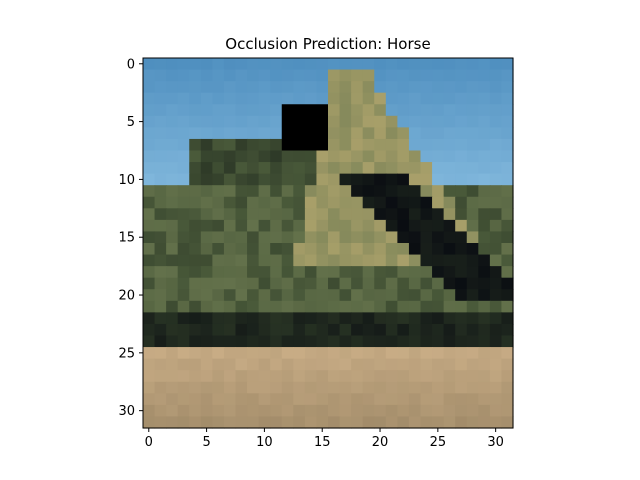  What do you see at coordinates (324, 439) in the screenshot?
I see `x-axis-ticks: 0 5 10 15 20 25 30` at bounding box center [324, 439].